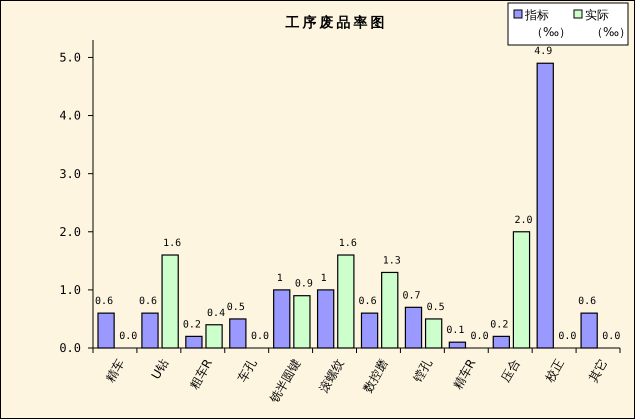  What do you see at coordinates (554, 371) in the screenshot?
I see `x-tick-label: 校正` at bounding box center [554, 371].